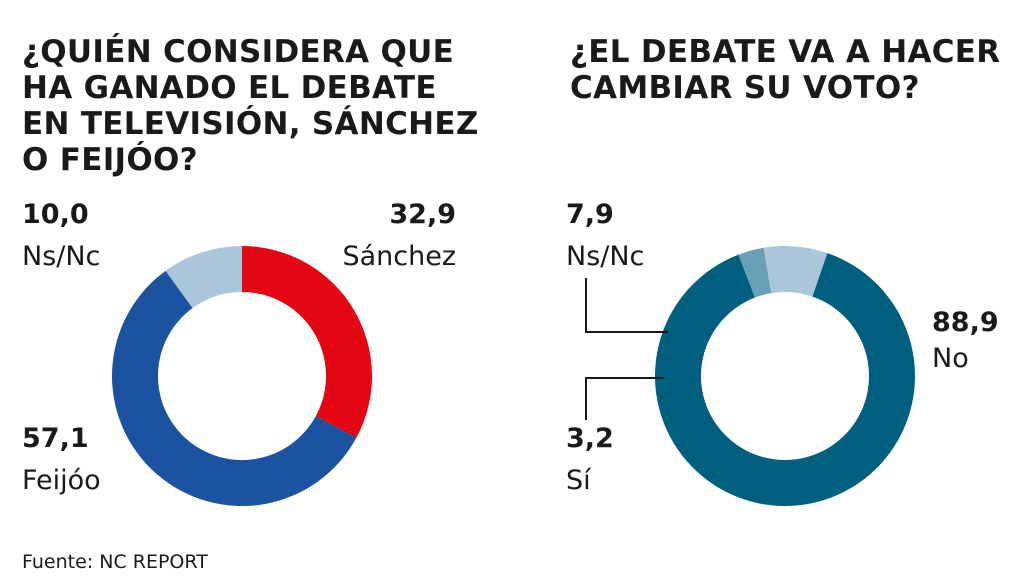 This screenshot has width=1028, height=578. Describe the element at coordinates (605, 256) in the screenshot. I see `slice-label-ns-nc-2: Ns/Nc` at that location.